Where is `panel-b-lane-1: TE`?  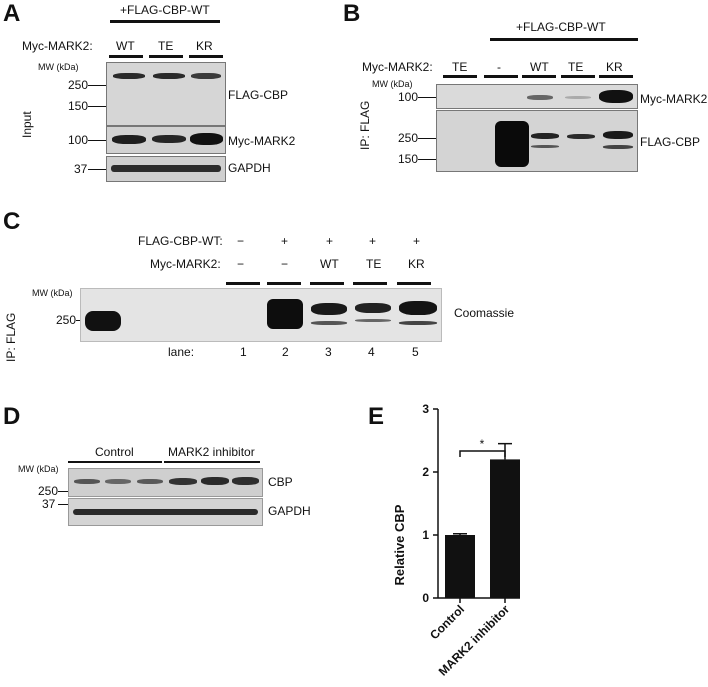
panel-b-lane-1: TE is located at coordinates (460, 67).